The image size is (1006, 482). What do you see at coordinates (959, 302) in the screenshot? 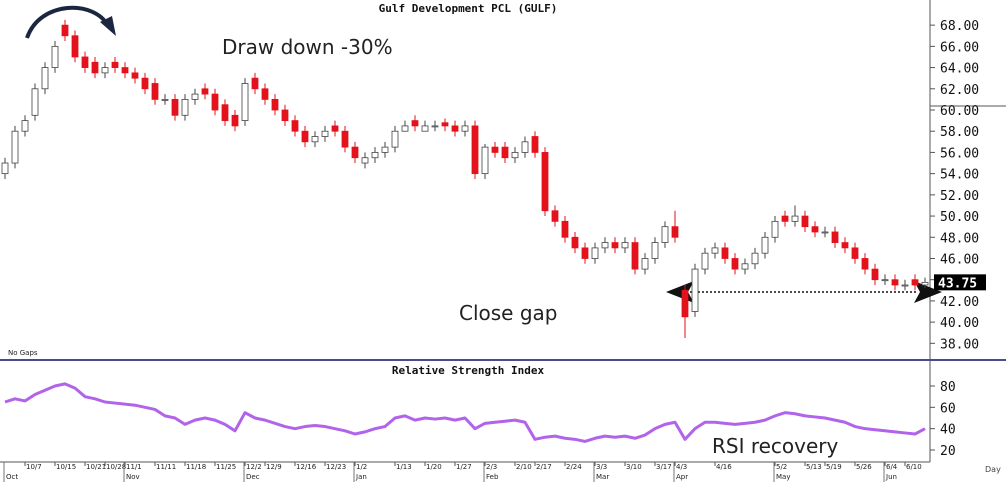
I see `y-tick-label: 42.00` at bounding box center [959, 302].